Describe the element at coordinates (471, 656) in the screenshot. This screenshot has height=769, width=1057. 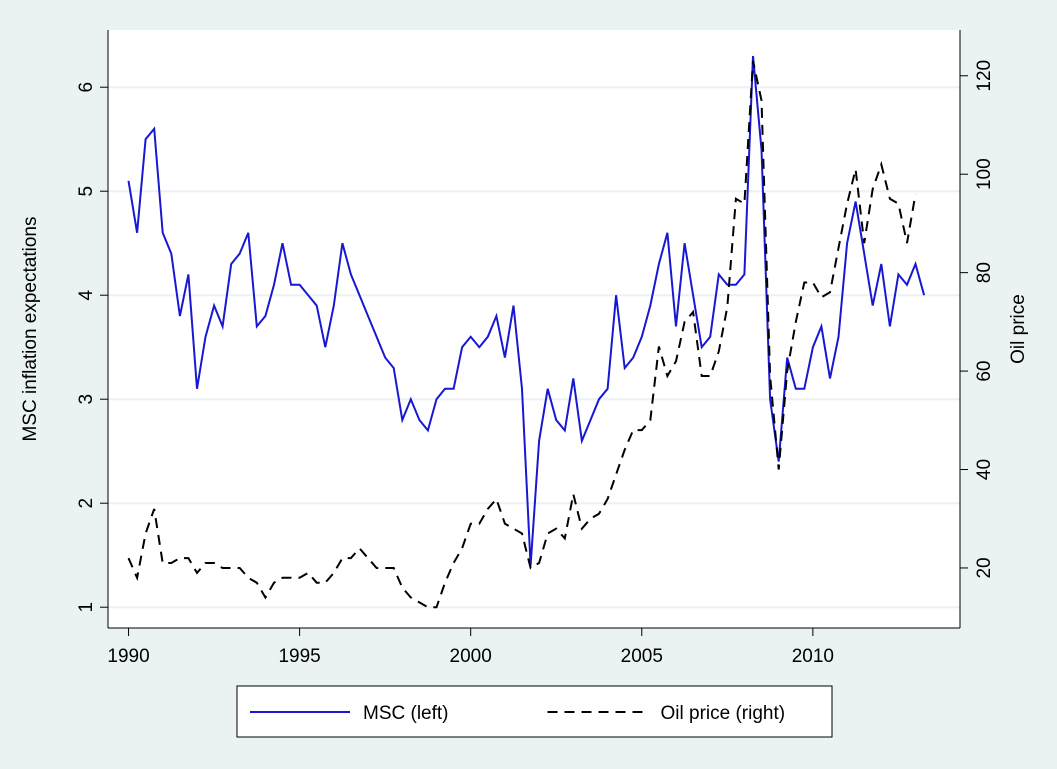
I see `x-tick-label: 2000` at that location.